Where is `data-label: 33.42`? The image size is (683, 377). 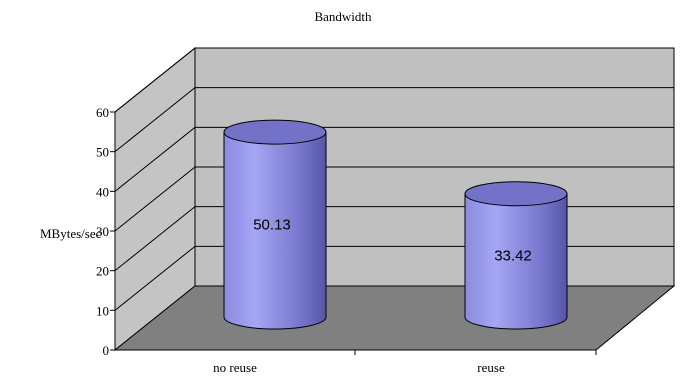
data-label: 33.42 is located at coordinates (513, 255).